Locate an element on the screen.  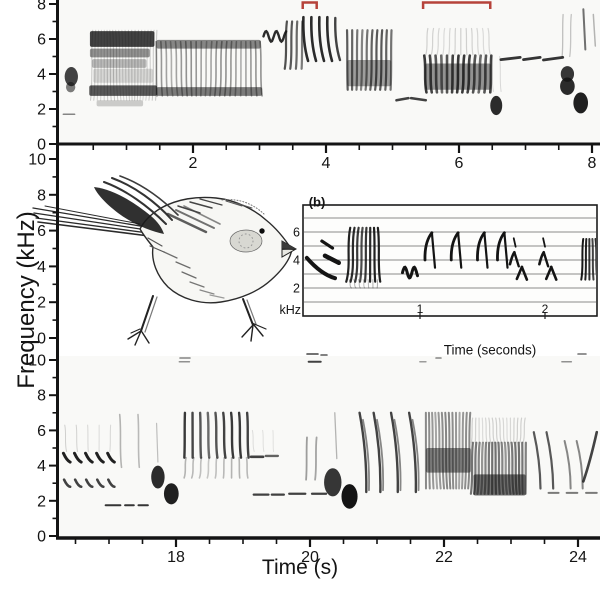
bottom-x-tick-label: 18 is located at coordinates (176, 557).